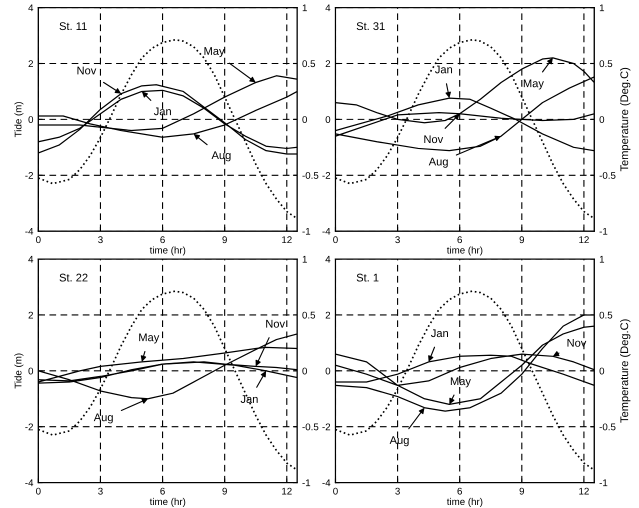  What do you see at coordinates (73, 26) in the screenshot?
I see `annotation: St. 11` at bounding box center [73, 26].